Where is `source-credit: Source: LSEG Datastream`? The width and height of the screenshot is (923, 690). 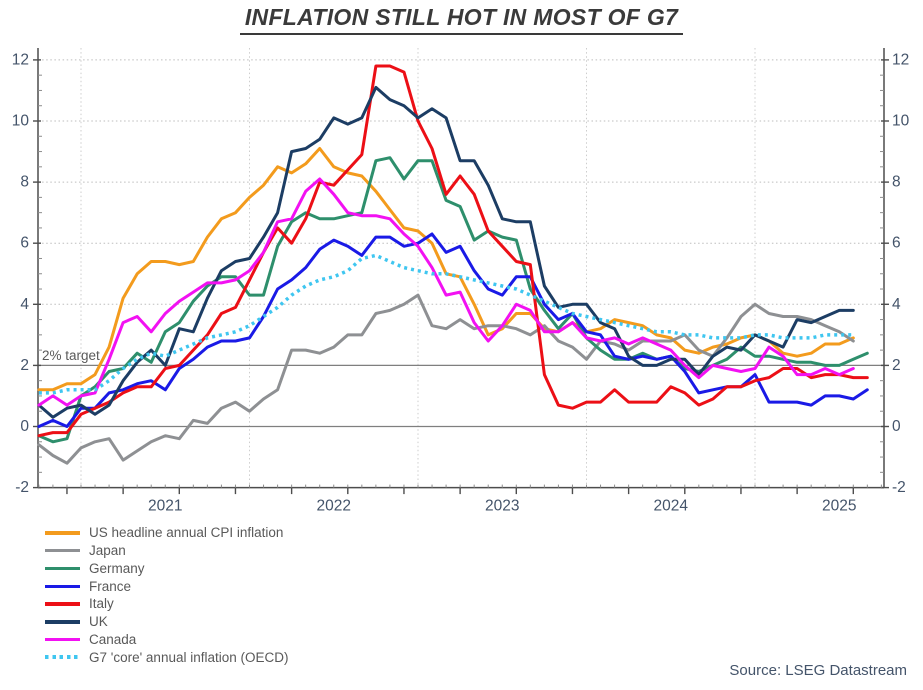 source-credit: Source: LSEG Datastream is located at coordinates (818, 670).